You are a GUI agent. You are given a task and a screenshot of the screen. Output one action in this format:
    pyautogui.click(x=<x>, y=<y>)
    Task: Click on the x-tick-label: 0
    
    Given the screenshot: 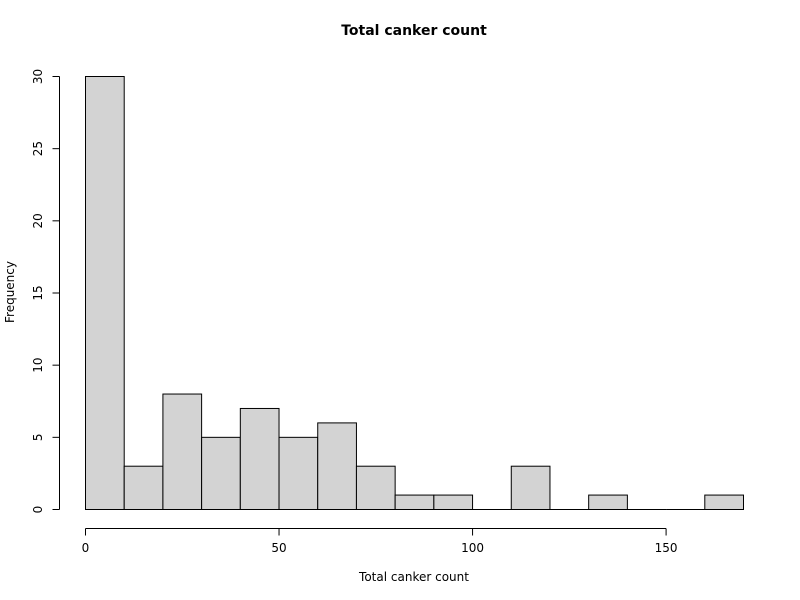 What is the action you would take?
    pyautogui.click(x=86, y=548)
    